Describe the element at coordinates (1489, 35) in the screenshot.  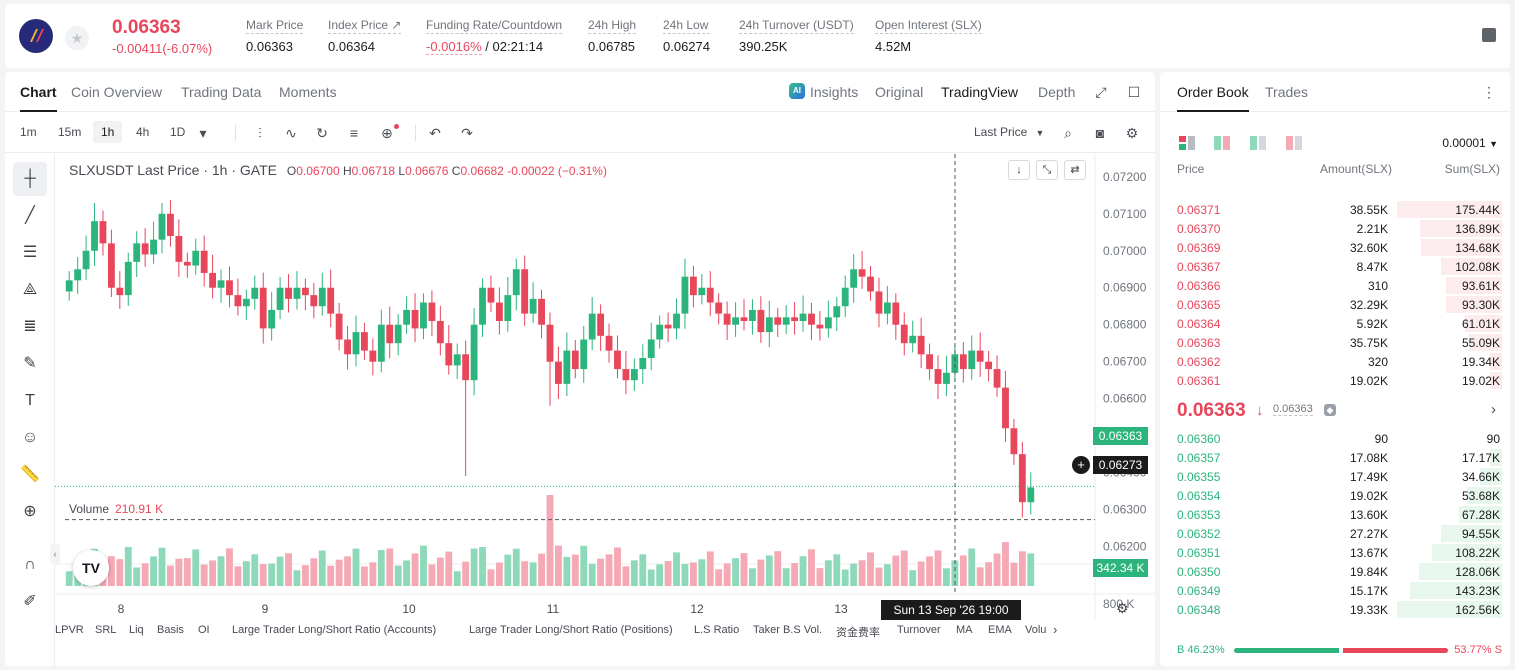
I see `notebook-icon` at that location.